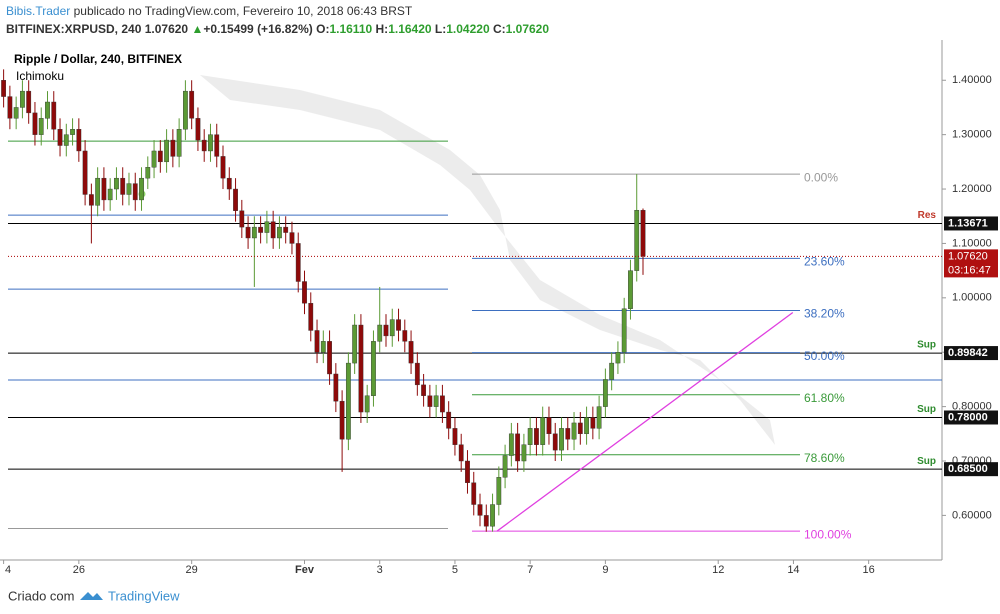 The image size is (1000, 614). What do you see at coordinates (410, 29) in the screenshot?
I see `h: 1.16420` at bounding box center [410, 29].